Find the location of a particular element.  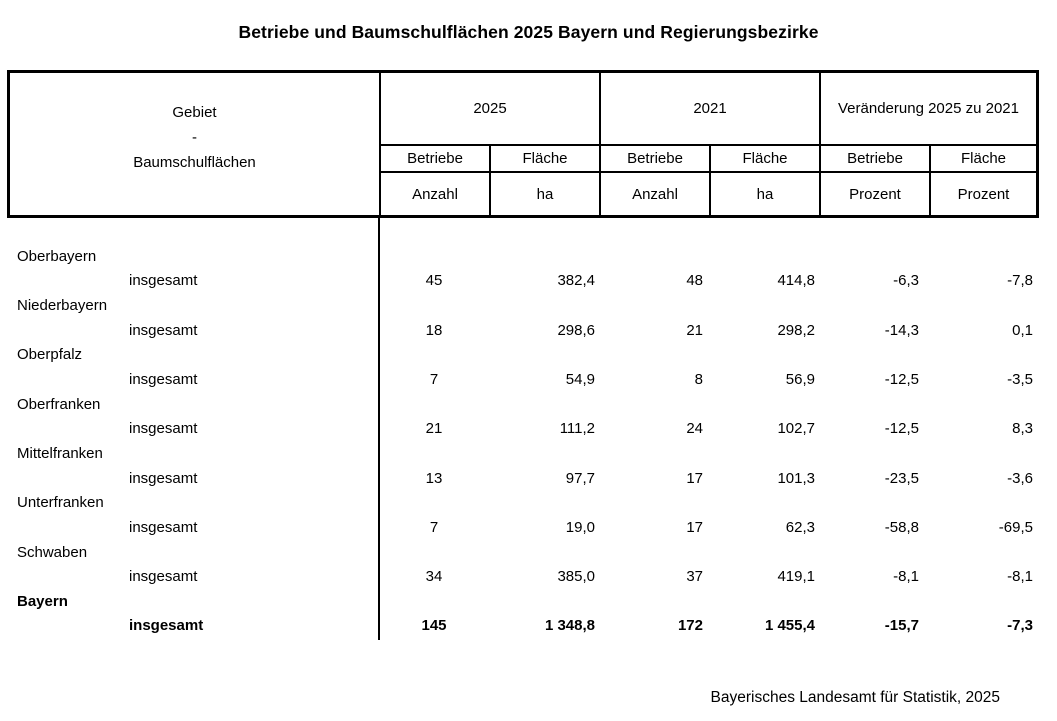

region-name: Niederbayern is located at coordinates (62, 306).